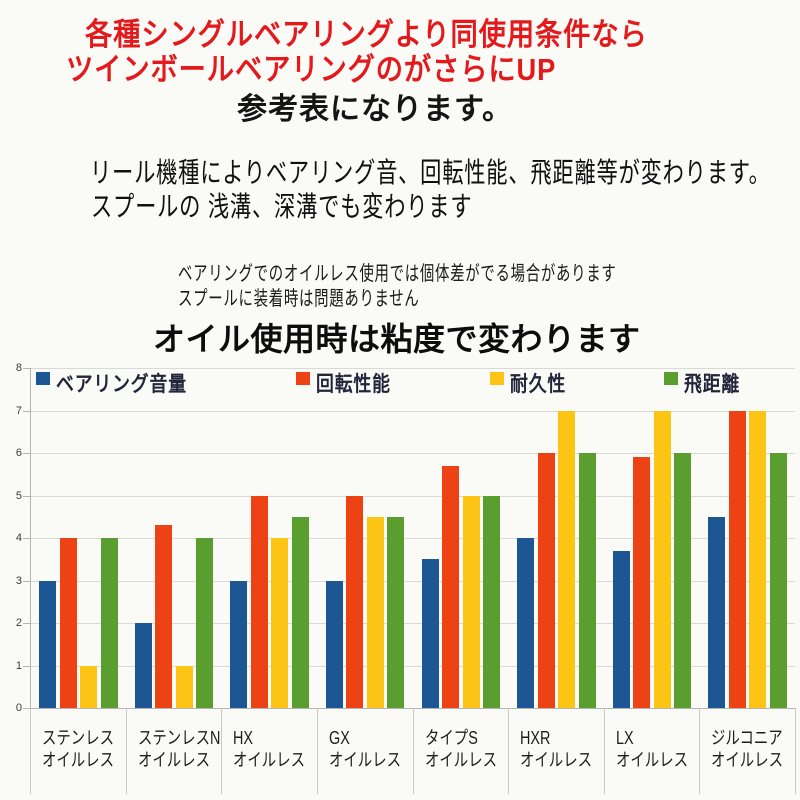 The image size is (800, 800). What do you see at coordinates (339, 738) in the screenshot?
I see `category-label-line1: GX` at bounding box center [339, 738].